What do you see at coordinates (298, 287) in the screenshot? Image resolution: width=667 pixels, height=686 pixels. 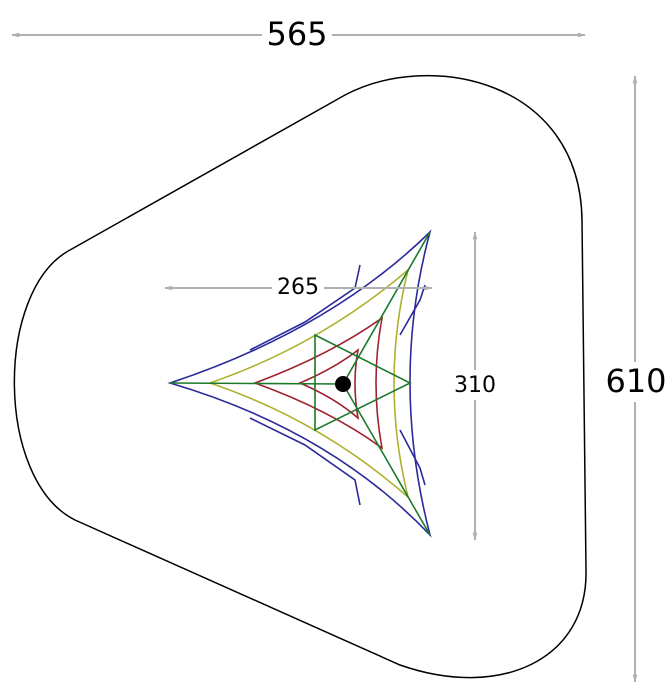 I see `dimension-label: 265` at bounding box center [298, 287].